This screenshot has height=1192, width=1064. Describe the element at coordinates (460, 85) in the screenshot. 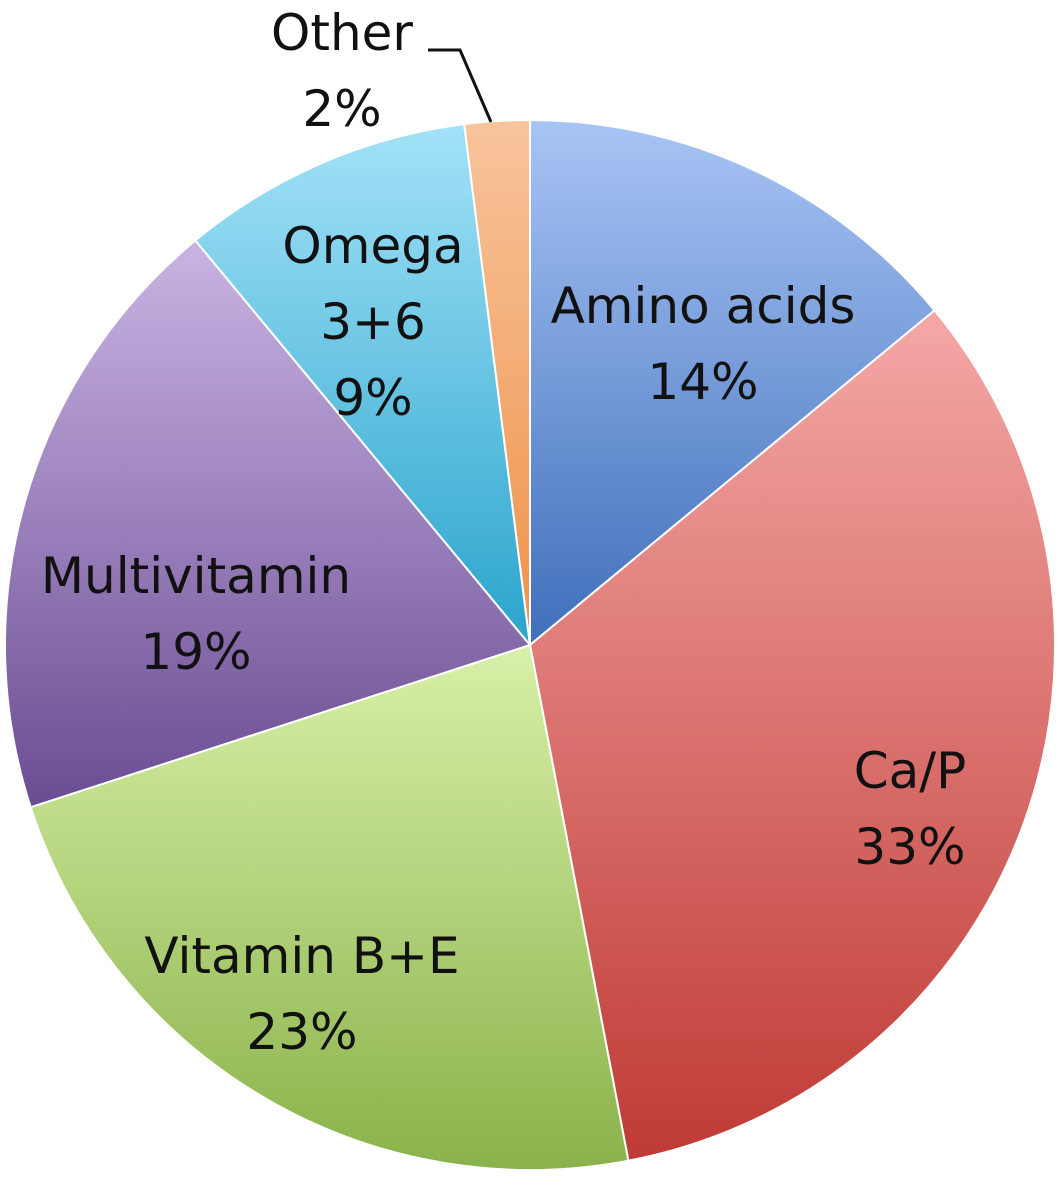

I see `other-leader-line` at that location.